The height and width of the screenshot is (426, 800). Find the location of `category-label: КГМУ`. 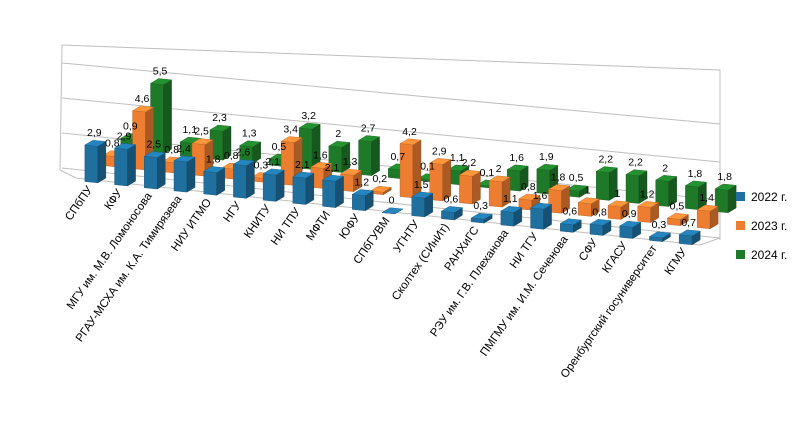

category-label: КГМУ is located at coordinates (676, 262).